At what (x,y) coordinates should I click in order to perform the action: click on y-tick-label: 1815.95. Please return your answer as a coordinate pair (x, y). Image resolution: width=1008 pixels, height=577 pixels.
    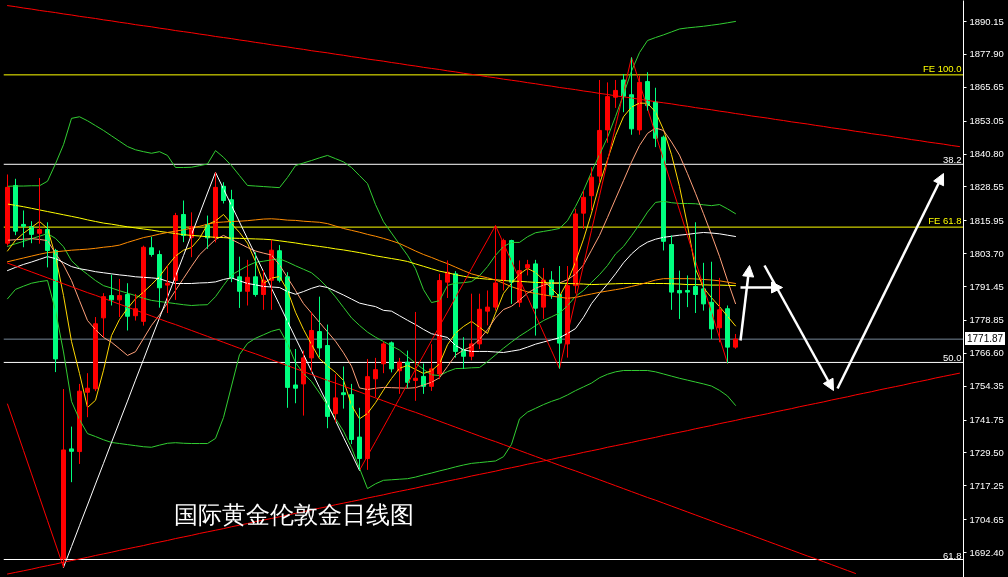
    Looking at the image, I should click on (986, 220).